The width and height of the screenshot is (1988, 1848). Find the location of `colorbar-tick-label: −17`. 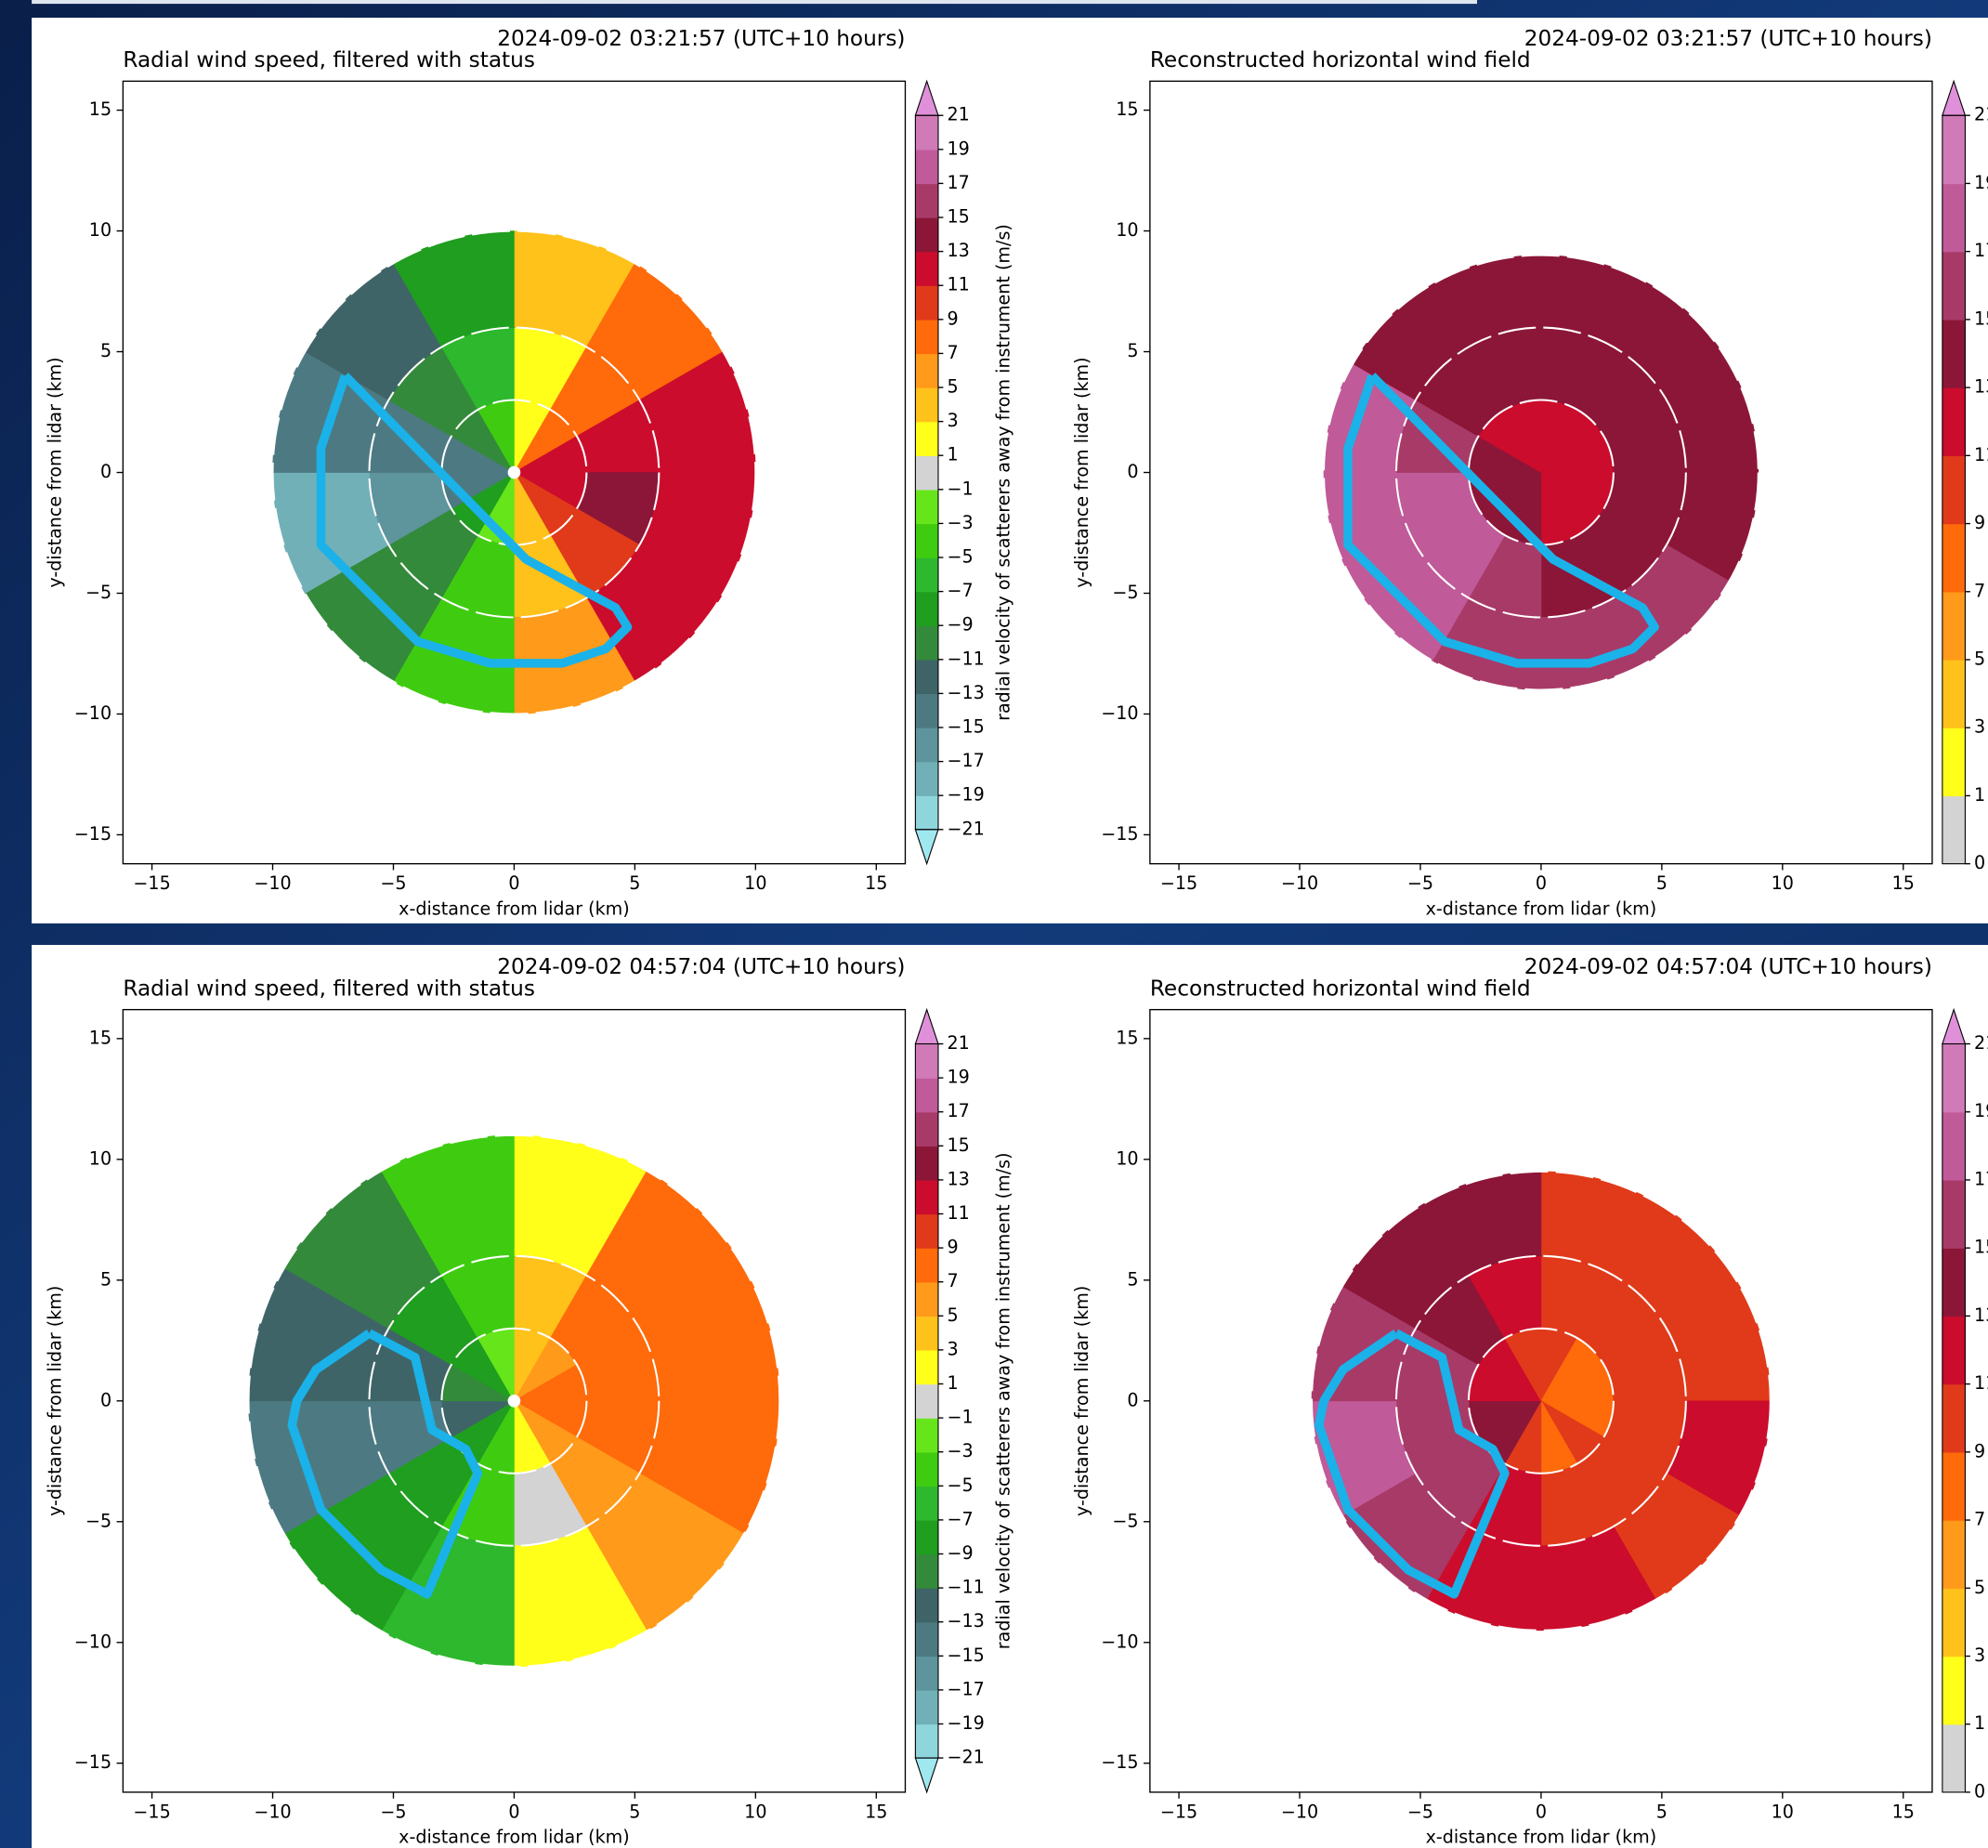

colorbar-tick-label: −17 is located at coordinates (966, 760).